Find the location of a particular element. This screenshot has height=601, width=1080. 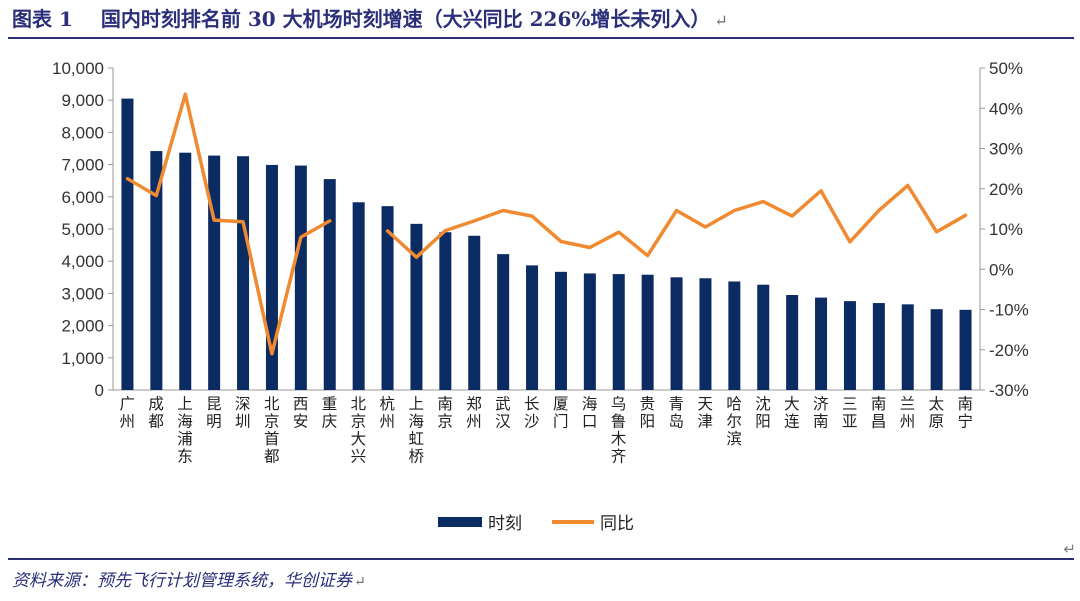

right-tick-label: 10% is located at coordinates (1006, 229).